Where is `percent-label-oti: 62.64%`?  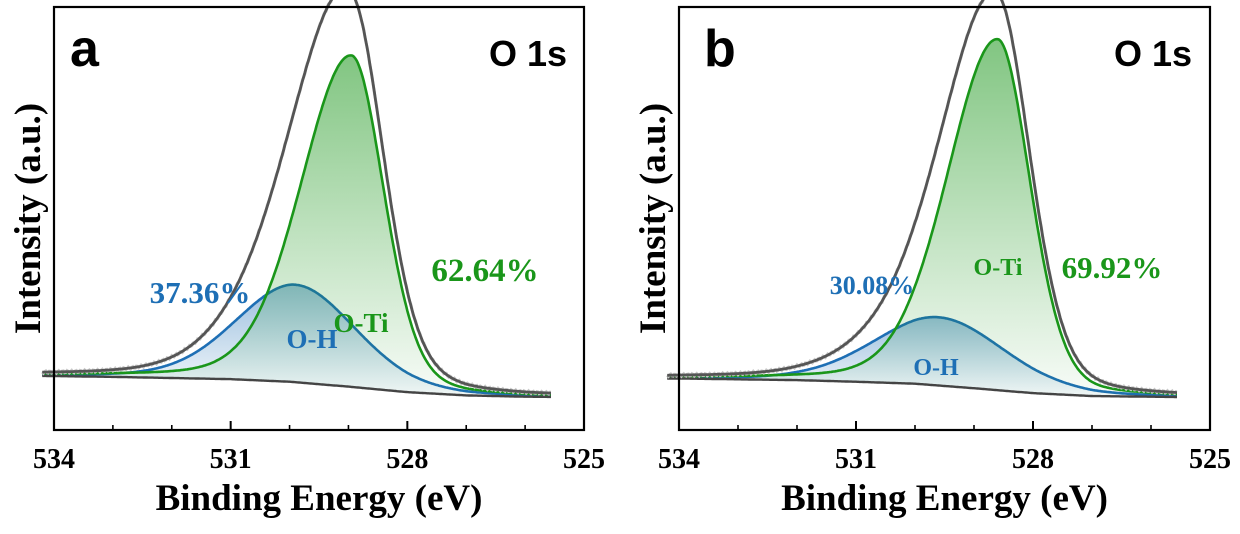
percent-label-oti: 62.64% is located at coordinates (484, 271).